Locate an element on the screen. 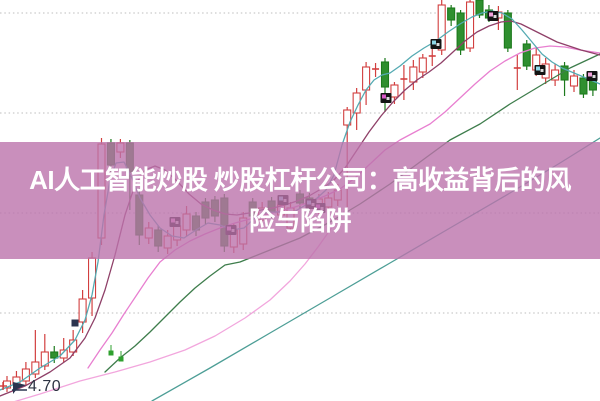 The height and width of the screenshot is (401, 600). price-label: 4.70 is located at coordinates (45, 386).